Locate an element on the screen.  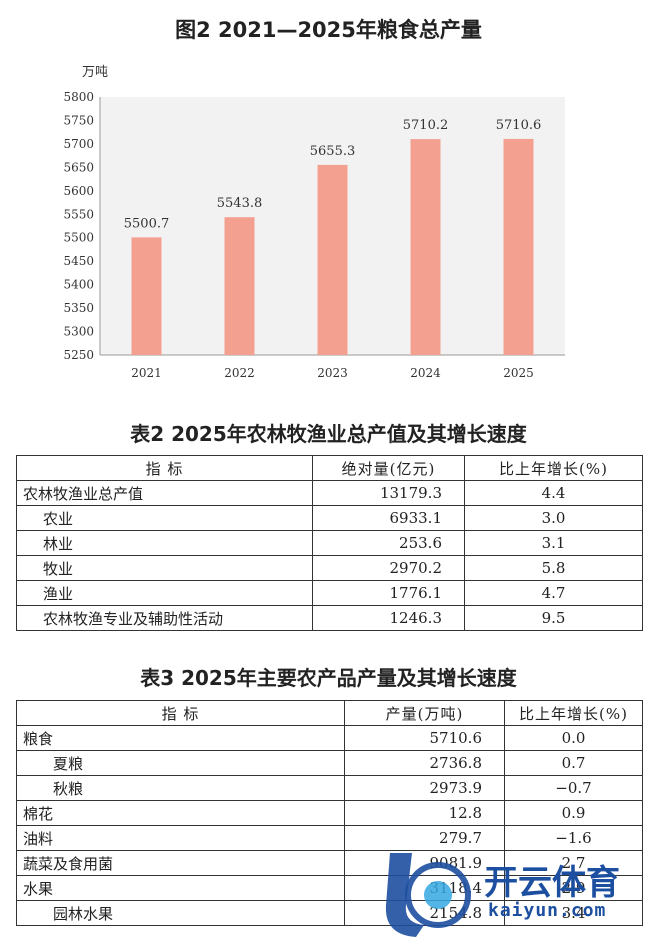
bar-value-label: 5710.6 is located at coordinates (519, 125).